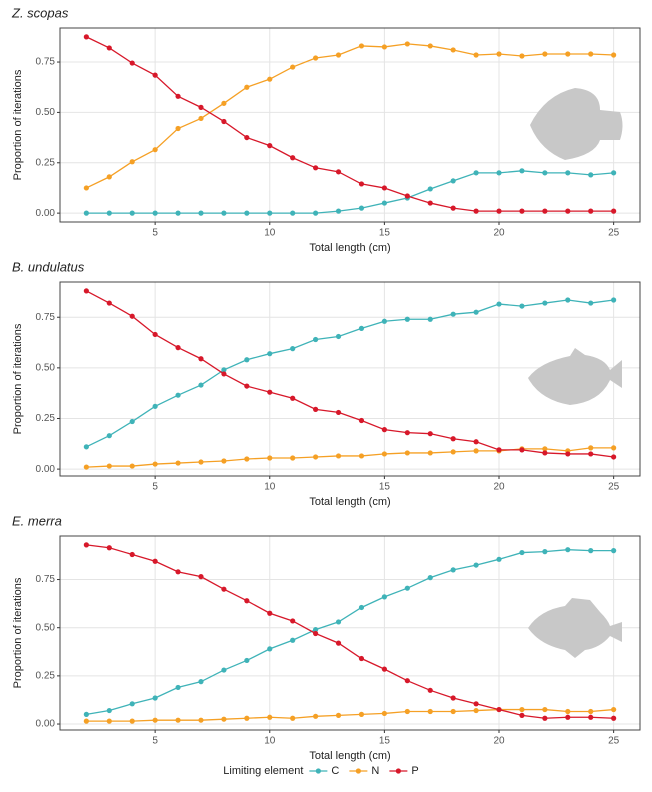 This screenshot has height=792, width=652. What do you see at coordinates (46, 418) in the screenshot?
I see `y-tick-label: 0.25` at bounding box center [46, 418].